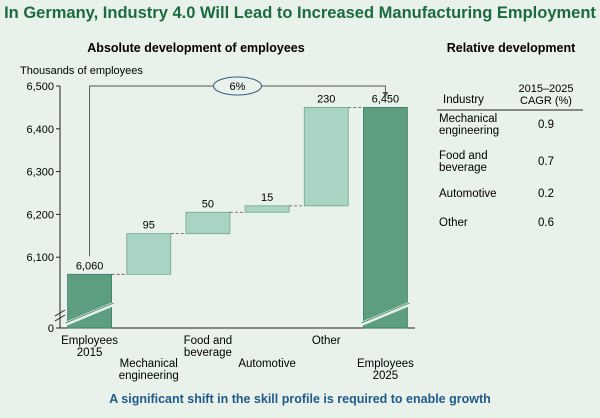 The height and width of the screenshot is (418, 600). What do you see at coordinates (208, 347) in the screenshot?
I see `category-label: Food and beverage` at bounding box center [208, 347].